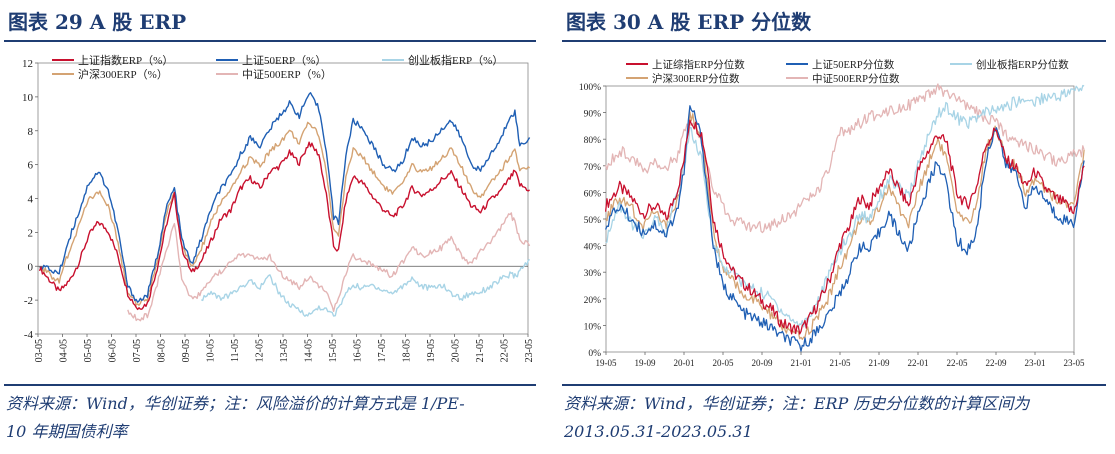  Describe the element at coordinates (113, 350) in the screenshot. I see `x-tick-label: 06-05` at that location.